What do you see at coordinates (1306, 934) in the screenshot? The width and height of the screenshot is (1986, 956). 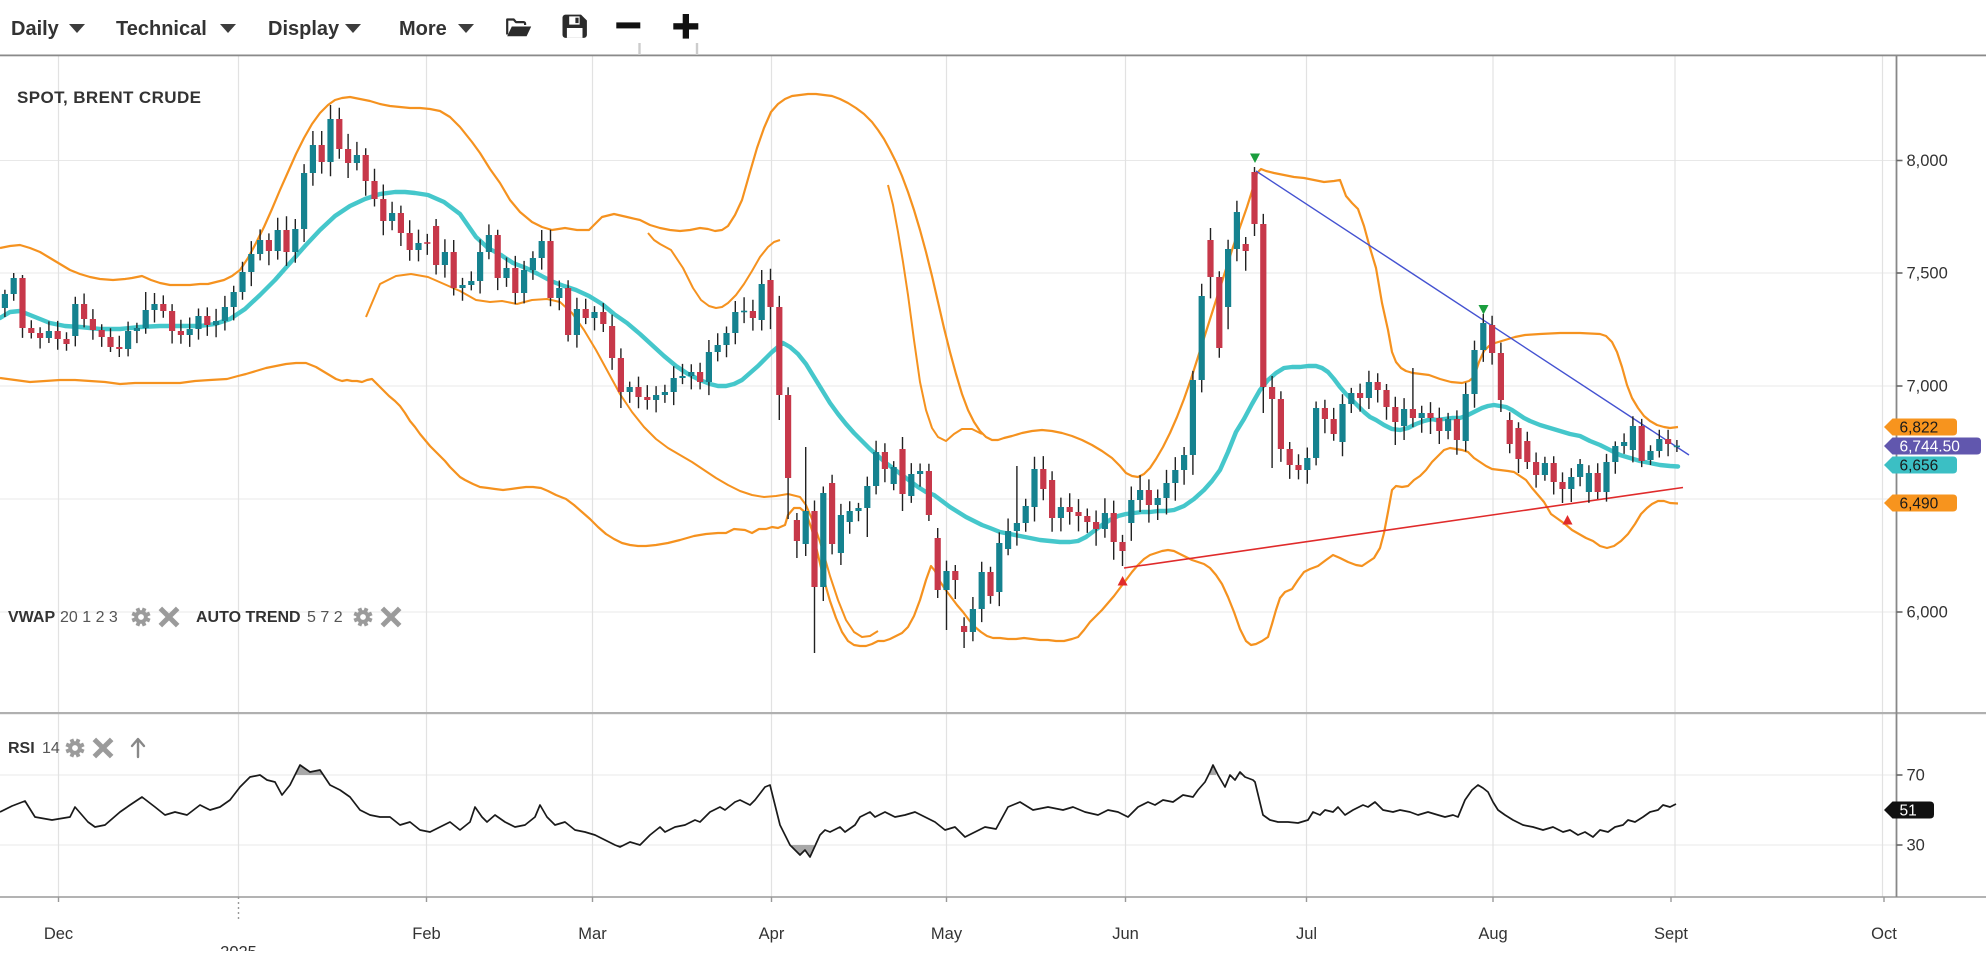 I see `svg-text: Jul` at bounding box center [1306, 934].